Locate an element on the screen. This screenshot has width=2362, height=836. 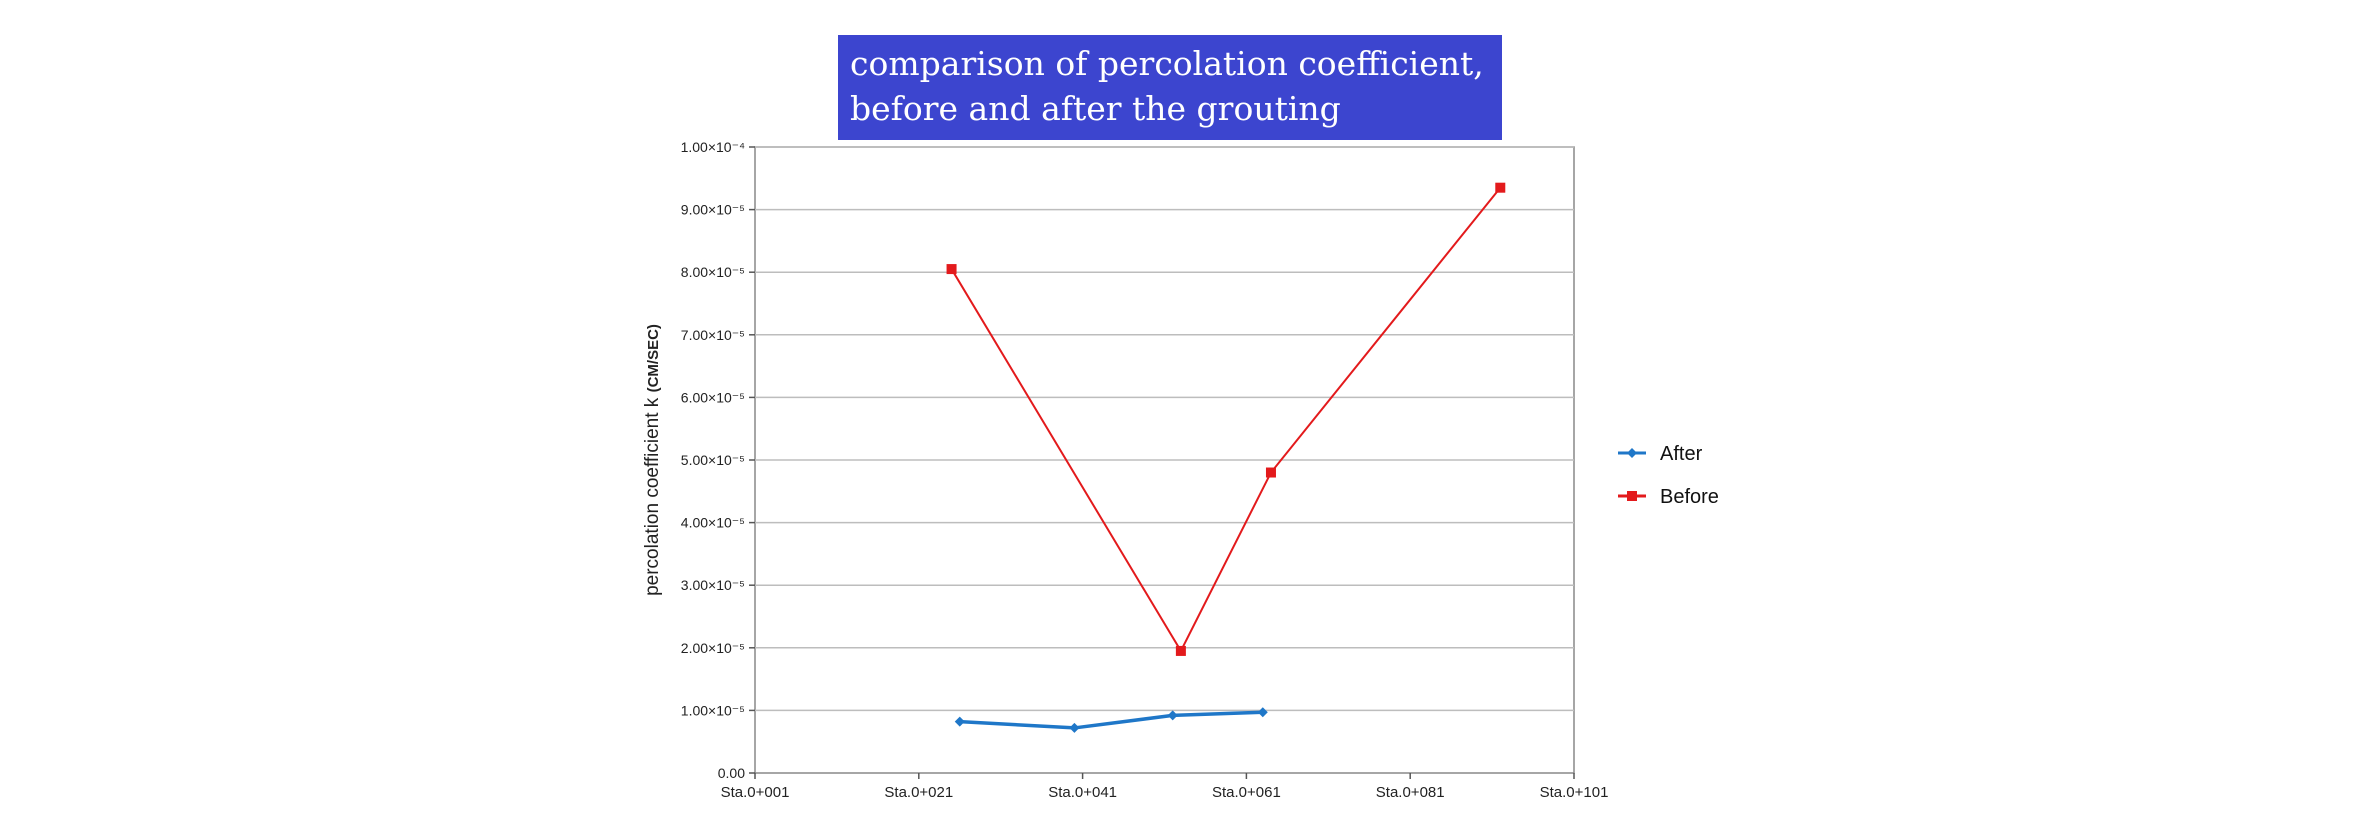
legend-label-before: Before is located at coordinates (1689, 497).